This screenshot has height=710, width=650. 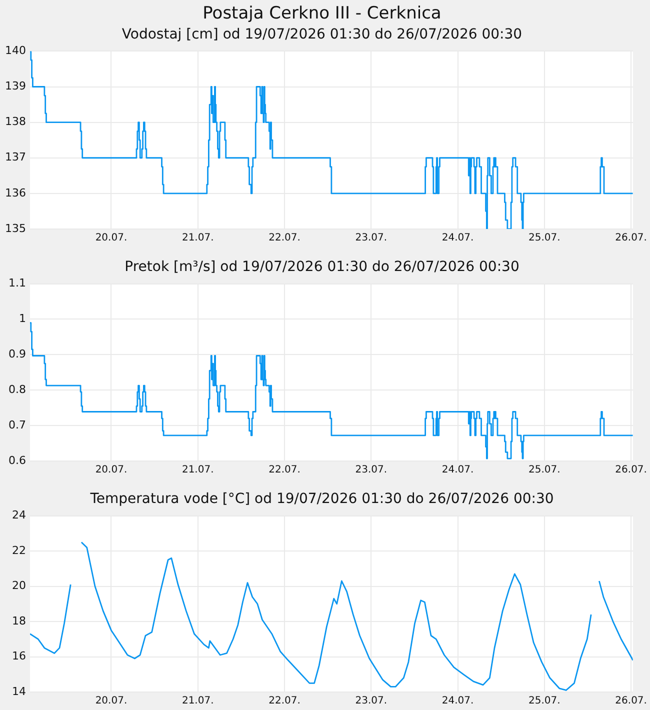 What do you see at coordinates (15, 51) in the screenshot?
I see `y-tick-label: 140` at bounding box center [15, 51].